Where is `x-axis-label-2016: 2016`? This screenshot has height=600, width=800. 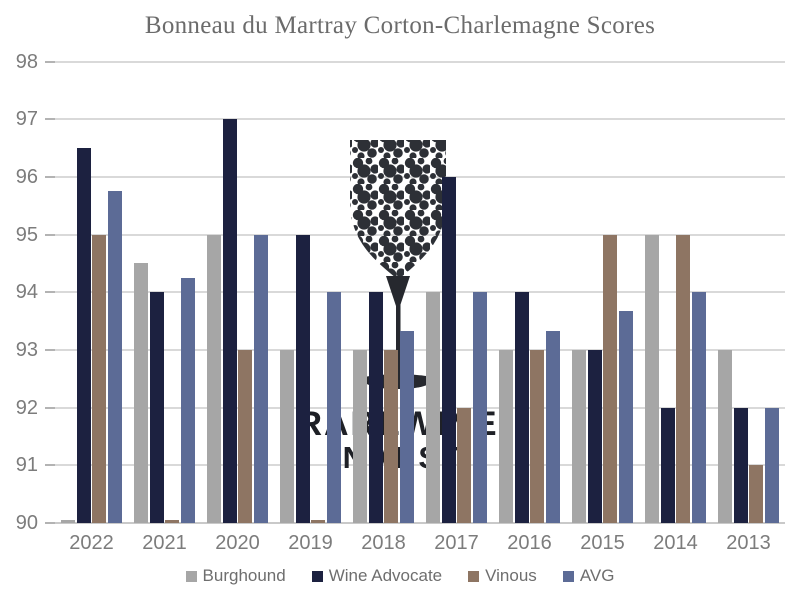 x-axis-label-2016: 2016 is located at coordinates (529, 543).